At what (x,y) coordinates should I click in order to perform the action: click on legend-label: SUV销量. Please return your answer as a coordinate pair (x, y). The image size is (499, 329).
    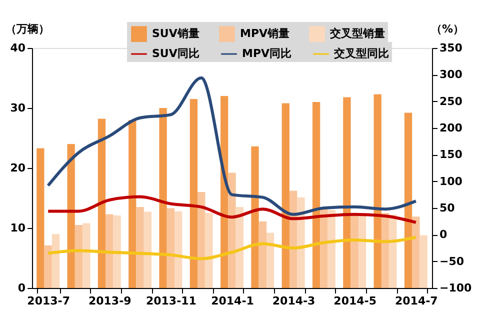
    Looking at the image, I should click on (176, 33).